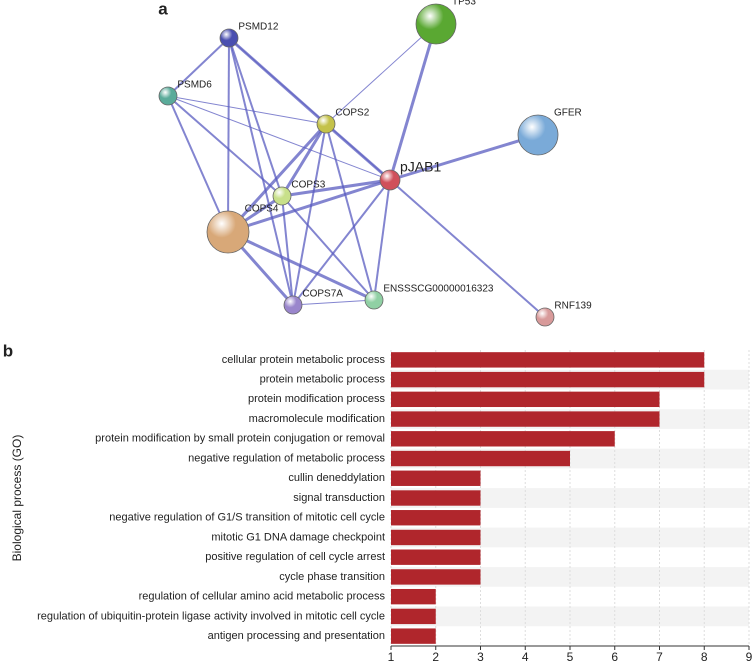 The height and width of the screenshot is (667, 754). Describe the element at coordinates (308, 185) in the screenshot. I see `node-label: COPS3` at that location.